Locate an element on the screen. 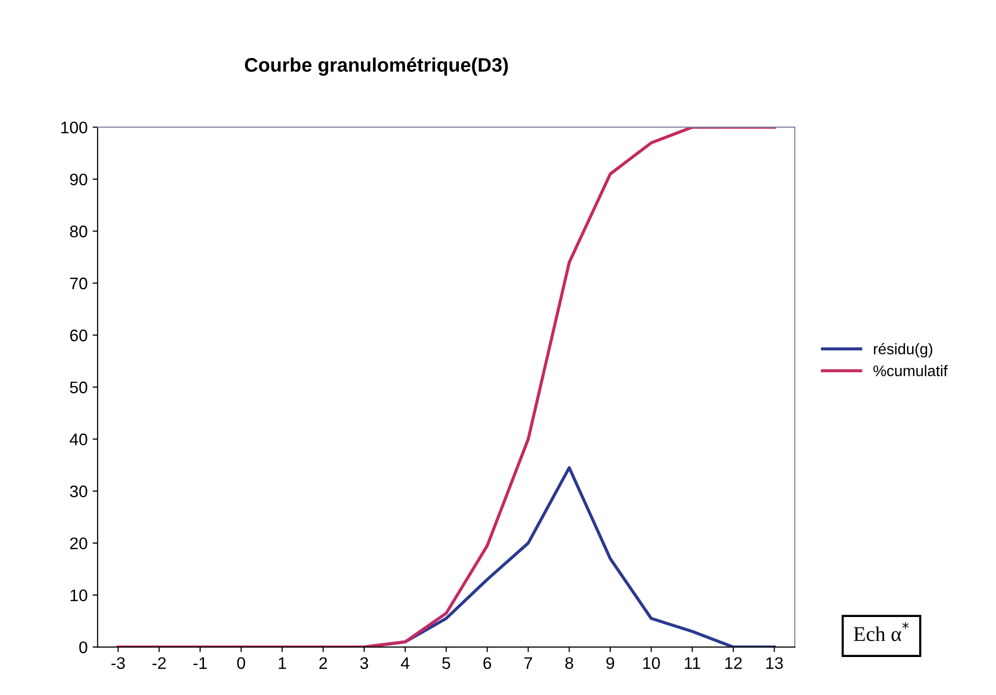  x-tick-label: 13 is located at coordinates (774, 663).